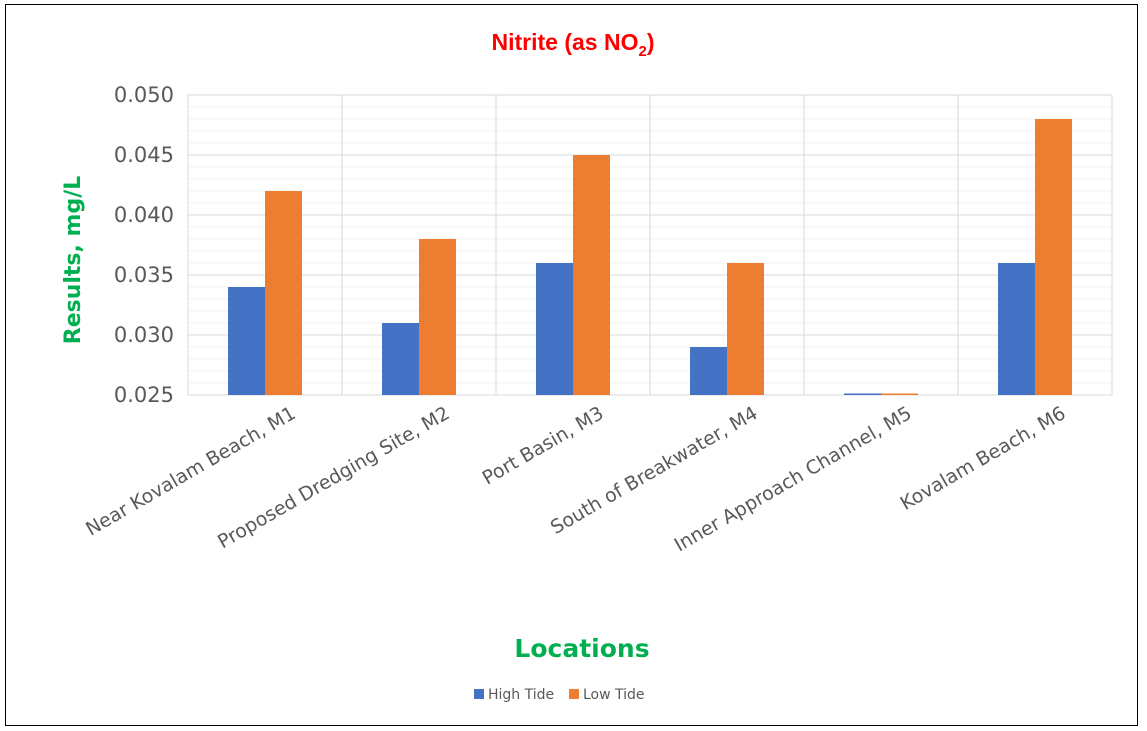 This screenshot has width=1147, height=731. Describe the element at coordinates (565, 42) in the screenshot. I see `chart-title-main: Nitrite (as NO` at that location.